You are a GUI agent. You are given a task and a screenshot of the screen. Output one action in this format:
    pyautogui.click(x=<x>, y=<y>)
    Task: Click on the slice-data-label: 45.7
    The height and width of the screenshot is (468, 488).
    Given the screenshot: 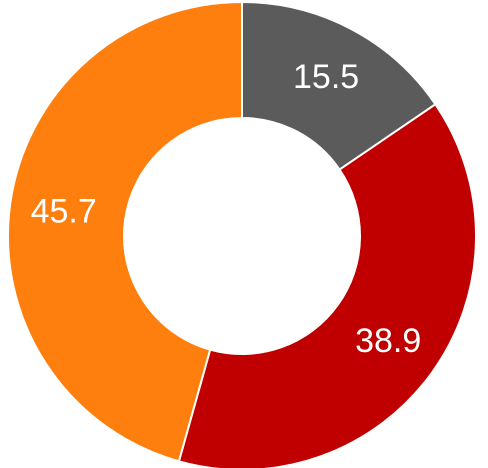 What is the action you would take?
    pyautogui.click(x=64, y=212)
    